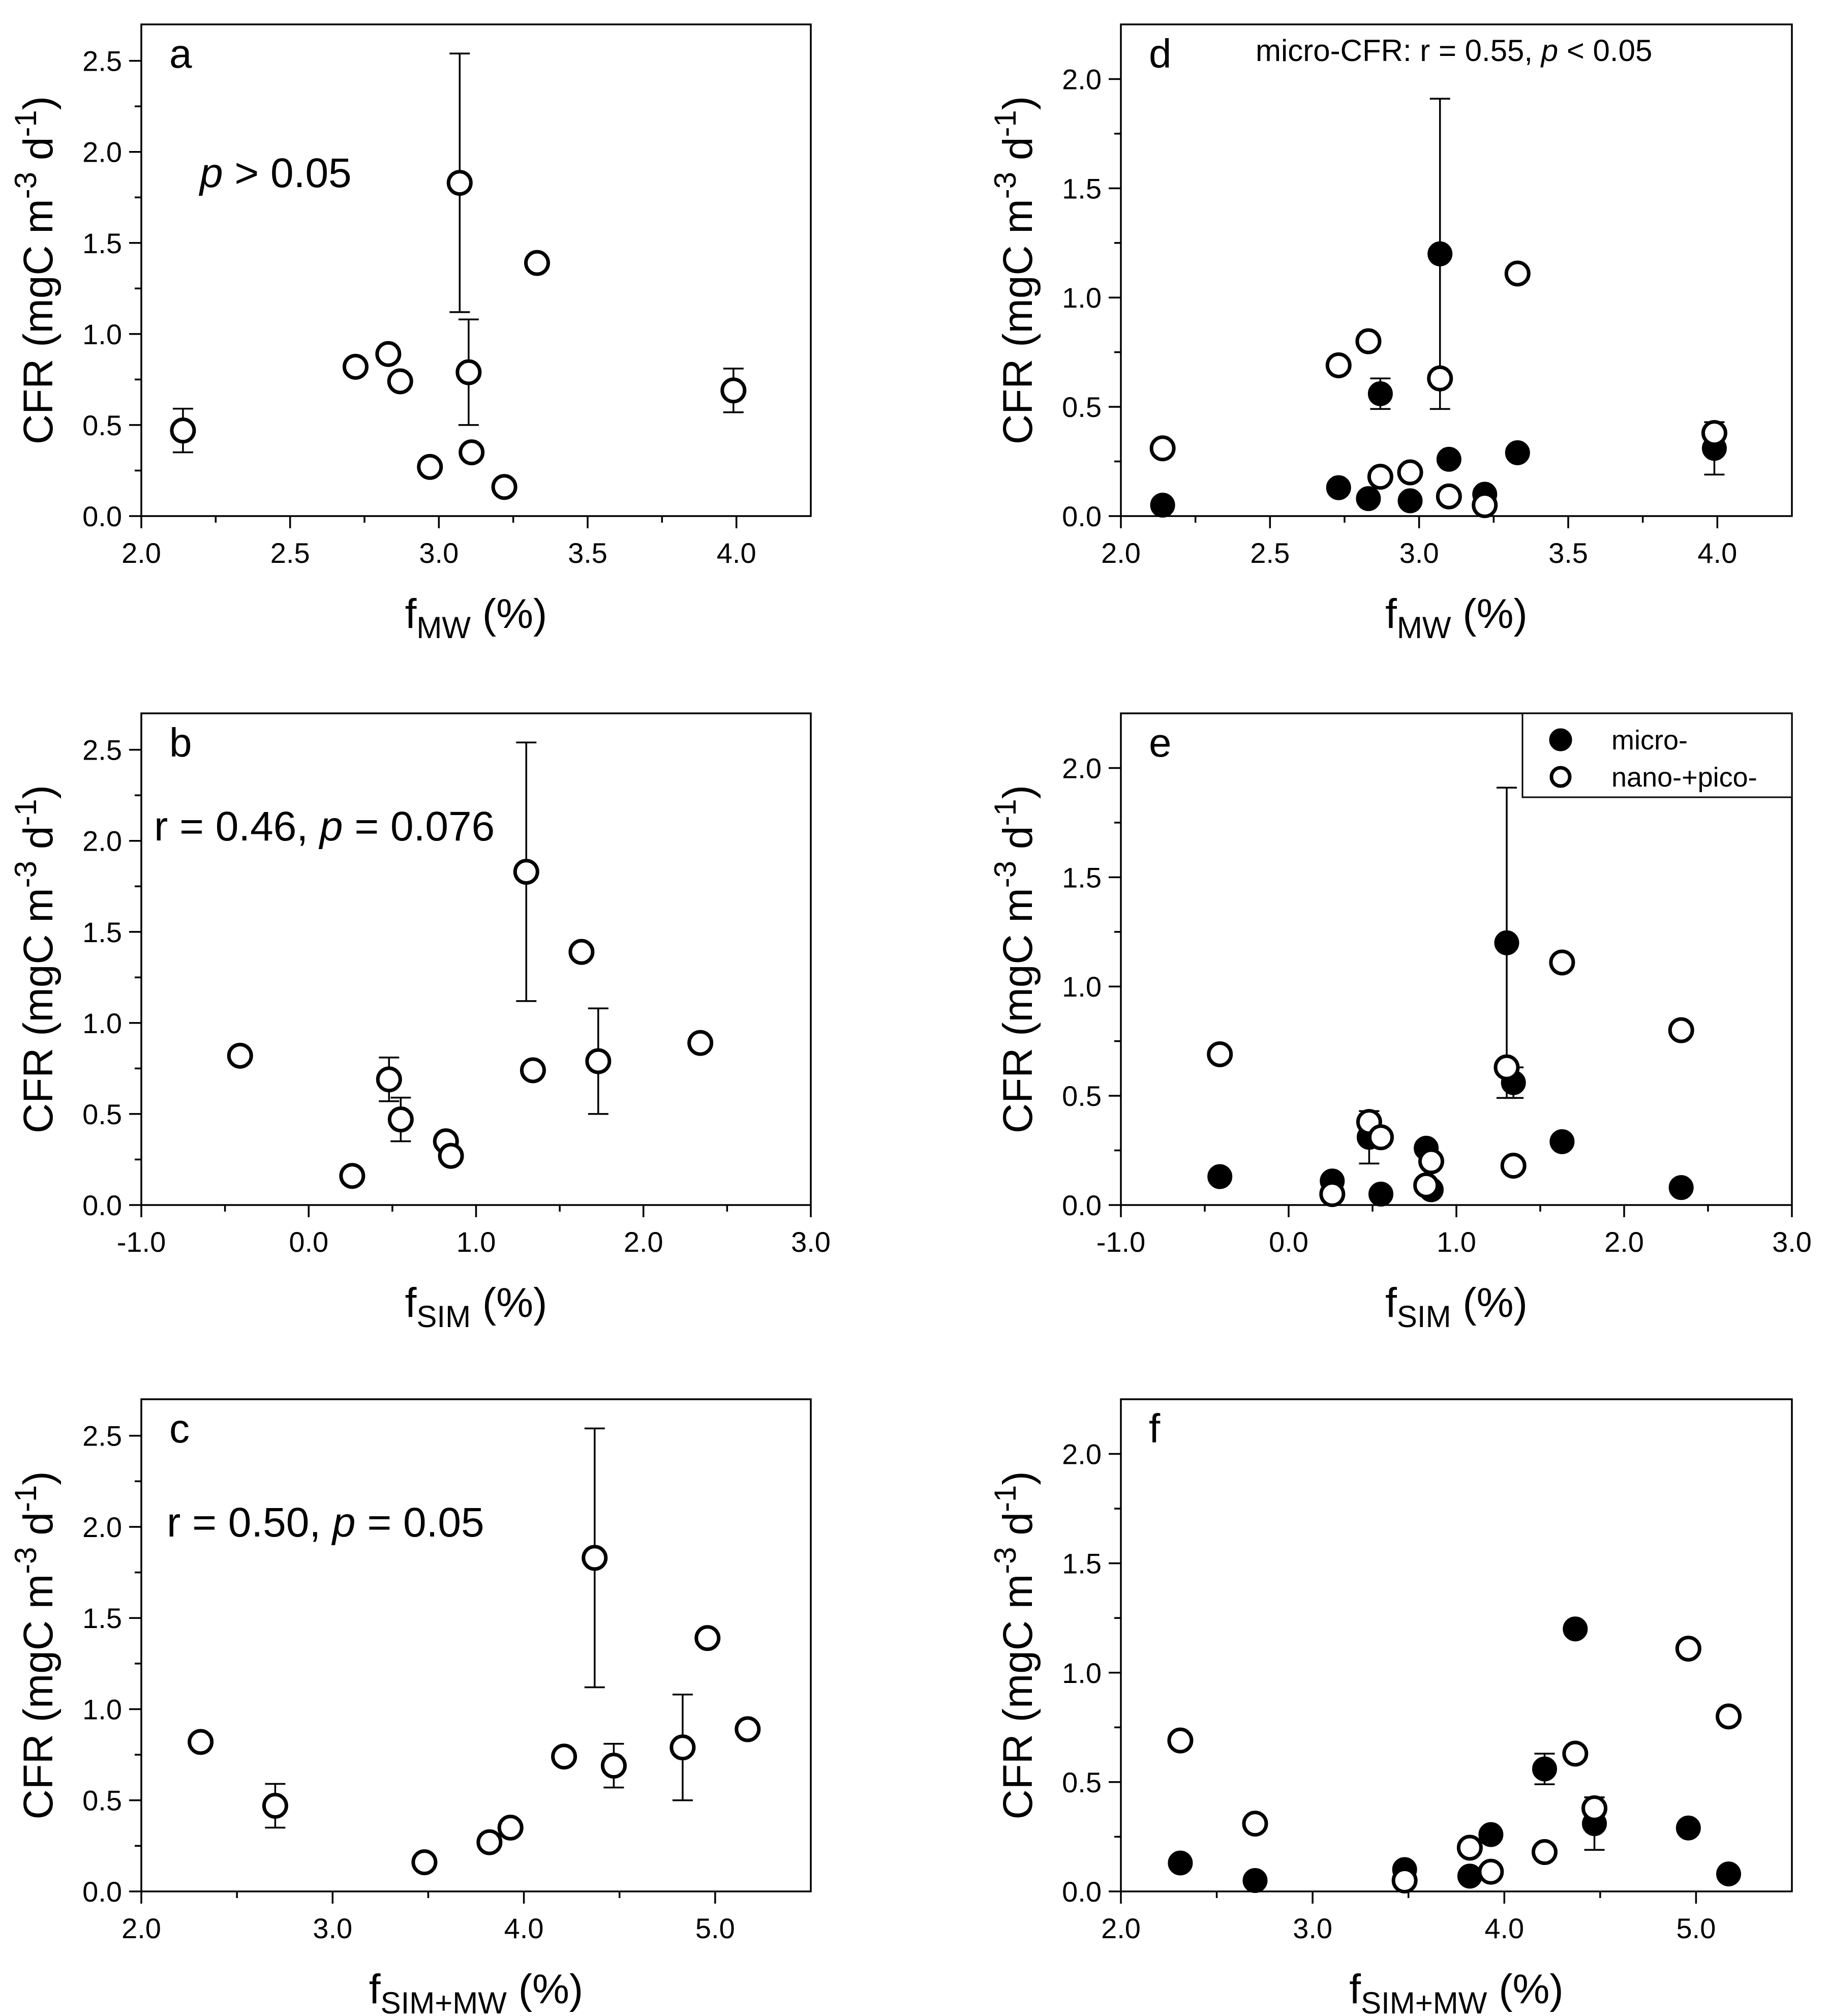 This screenshot has height=2016, width=1829. Describe the element at coordinates (1657, 755) in the screenshot. I see `legend: micro-nano-+pico-` at that location.